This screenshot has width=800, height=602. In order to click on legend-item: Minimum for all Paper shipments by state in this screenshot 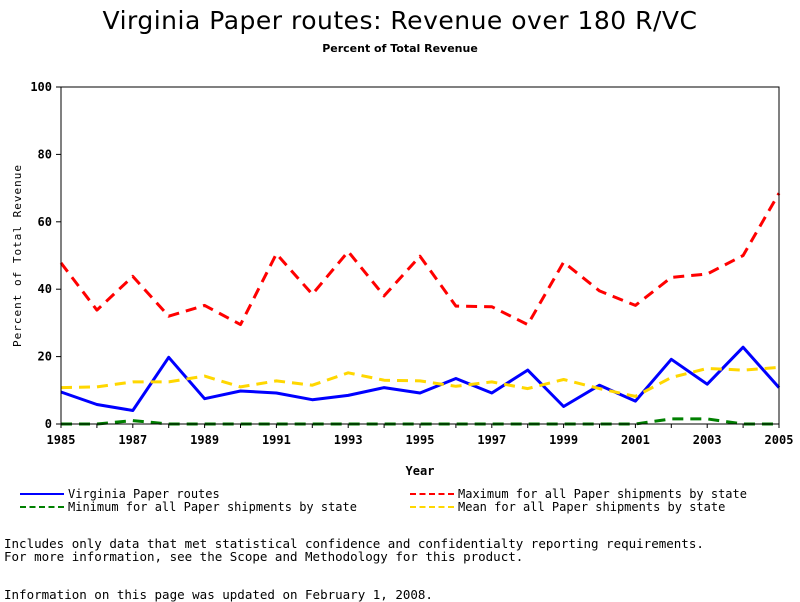, I will do `click(188, 507)`.